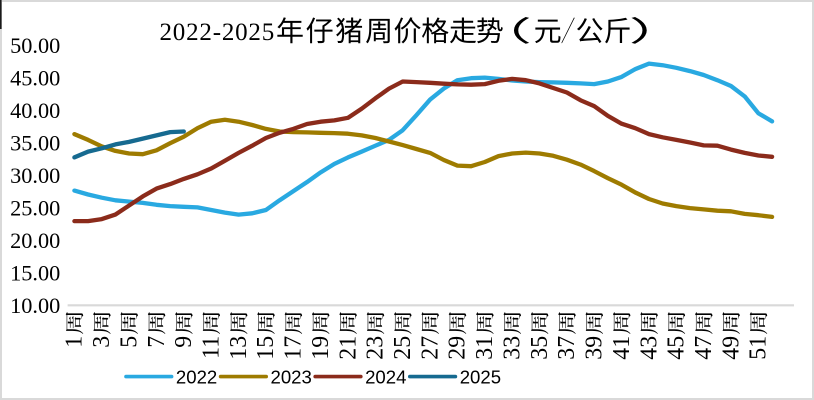 The height and width of the screenshot is (400, 814). What do you see at coordinates (677, 348) in the screenshot?
I see `svg-text: 45` at bounding box center [677, 348].